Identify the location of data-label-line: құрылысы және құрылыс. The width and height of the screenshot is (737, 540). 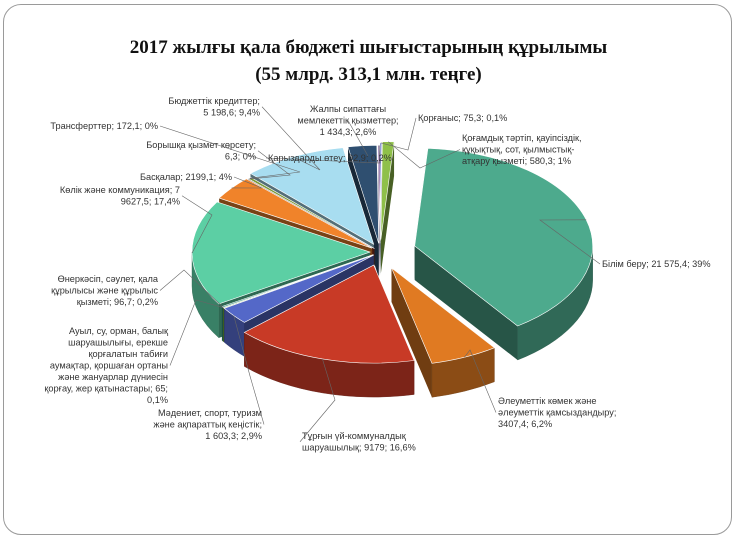
(104, 291).